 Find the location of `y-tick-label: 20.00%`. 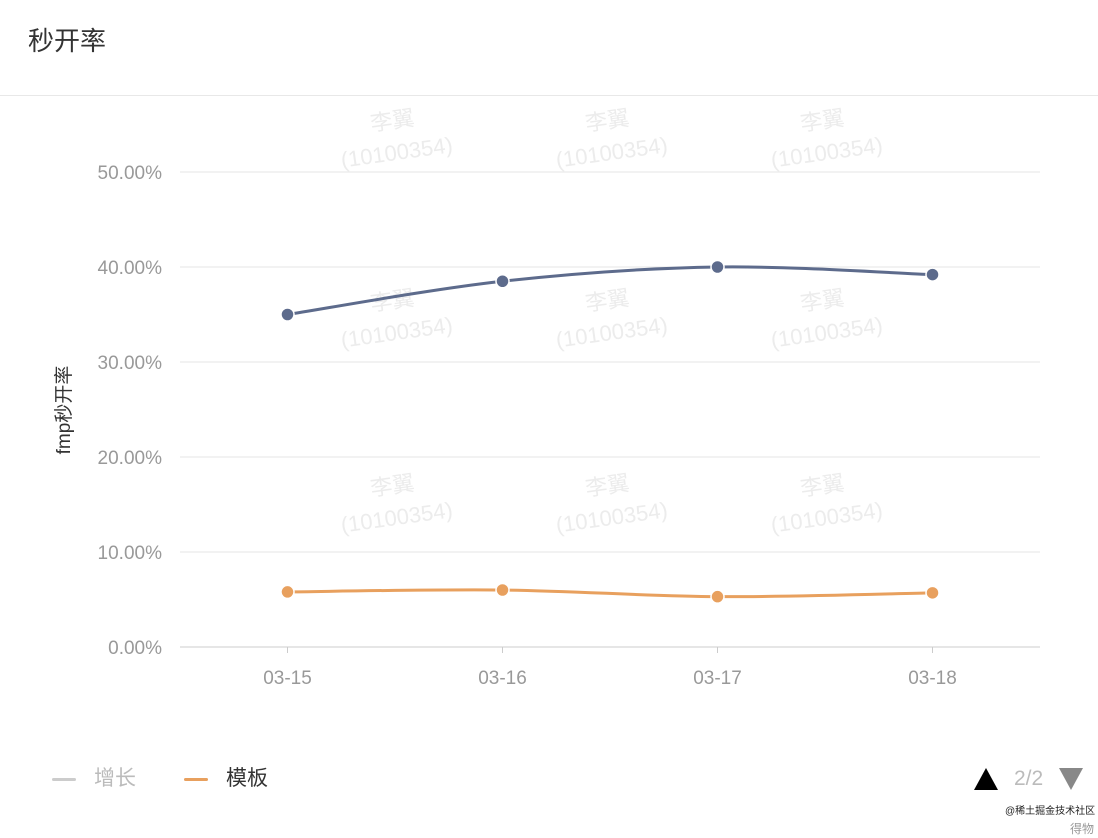

y-tick-label: 20.00% is located at coordinates (130, 458).